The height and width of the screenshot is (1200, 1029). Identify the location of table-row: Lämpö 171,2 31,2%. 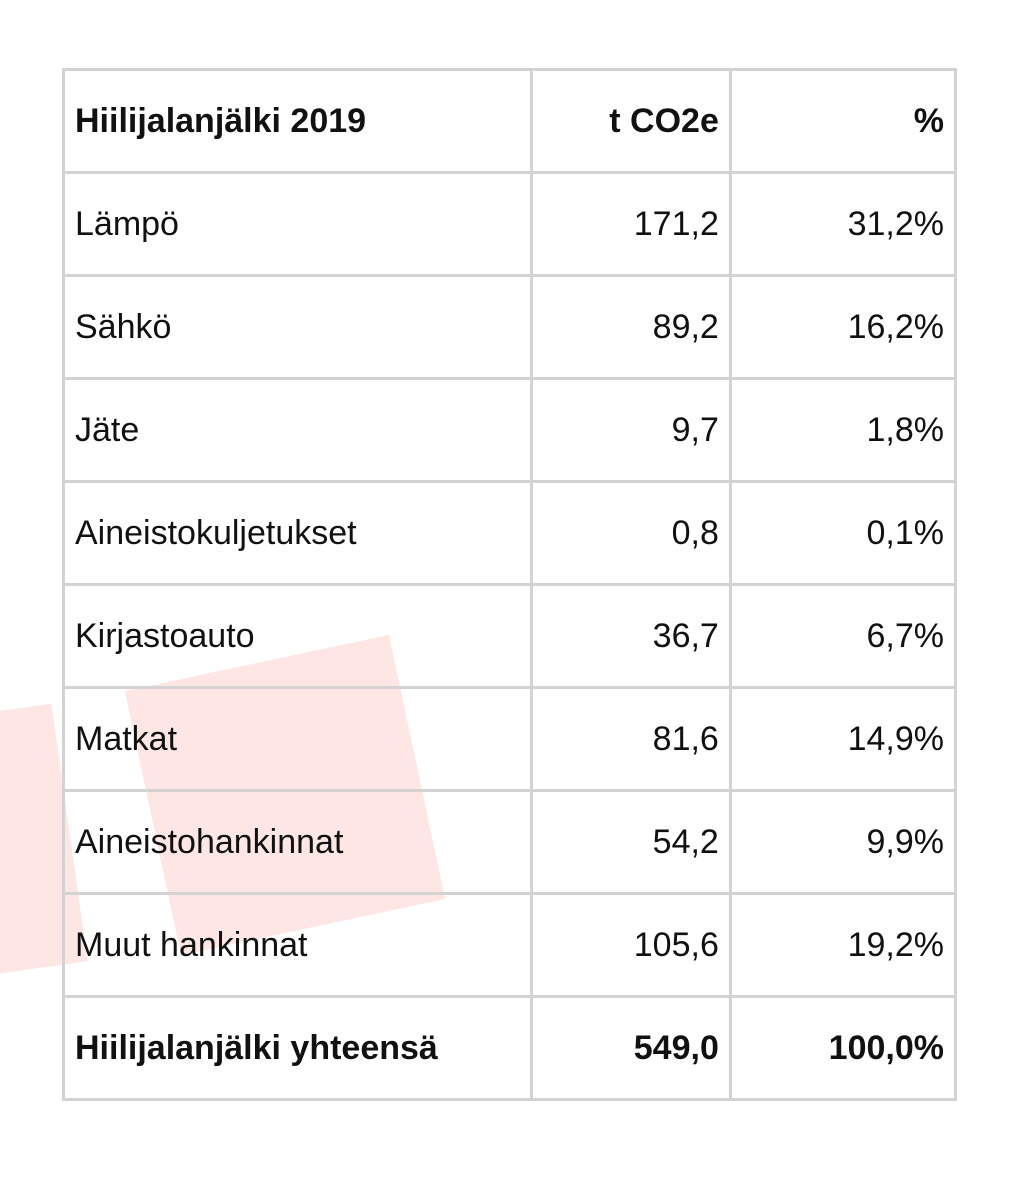
(509, 224).